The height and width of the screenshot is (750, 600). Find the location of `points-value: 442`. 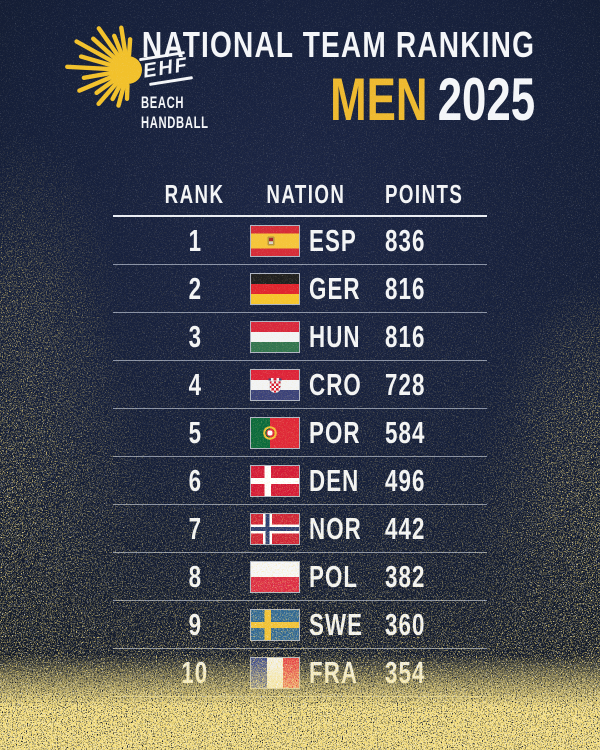

points-value: 442 is located at coordinates (405, 528).